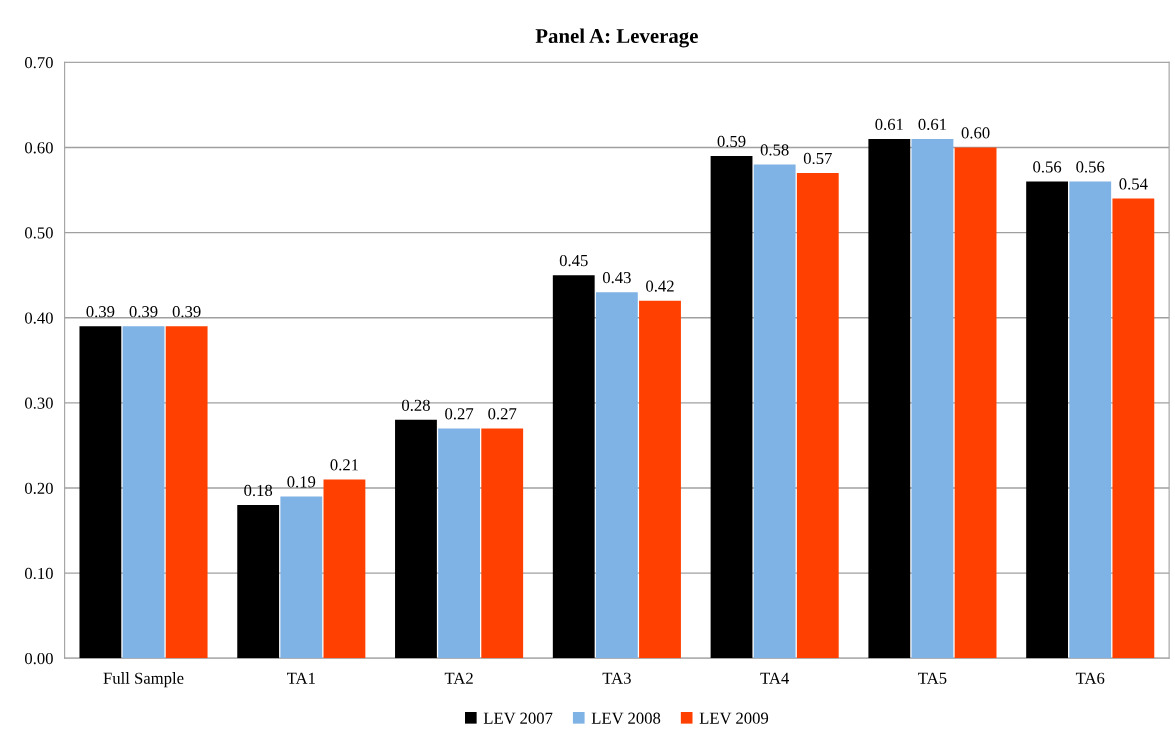 The width and height of the screenshot is (1175, 733). What do you see at coordinates (774, 150) in the screenshot?
I see `data-label: 0.58` at bounding box center [774, 150].